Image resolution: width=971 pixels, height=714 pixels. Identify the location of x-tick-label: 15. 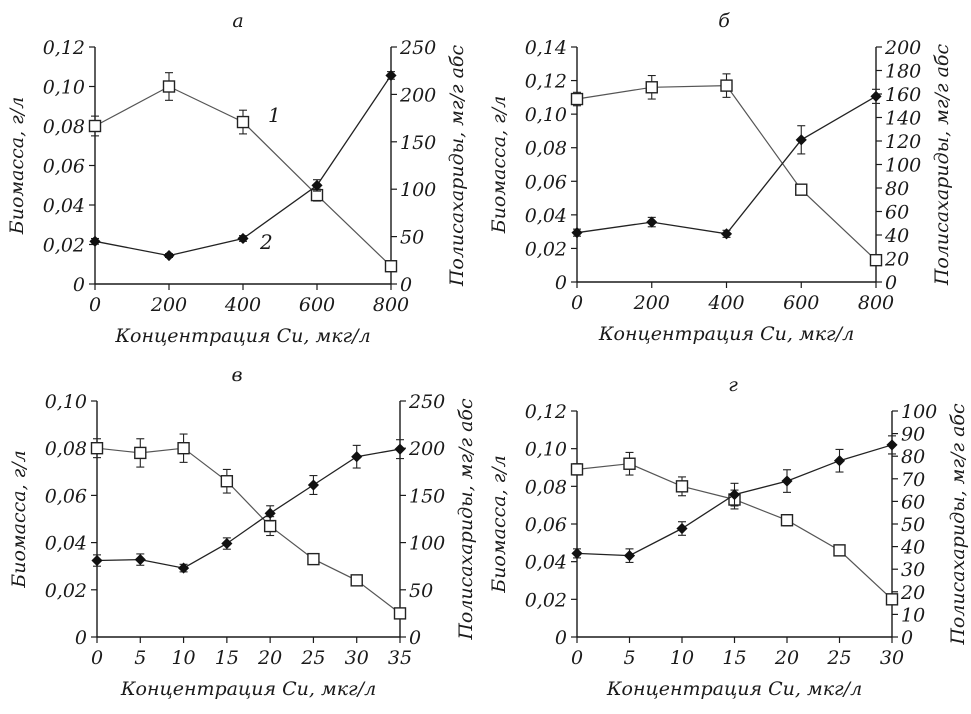
(734, 658).